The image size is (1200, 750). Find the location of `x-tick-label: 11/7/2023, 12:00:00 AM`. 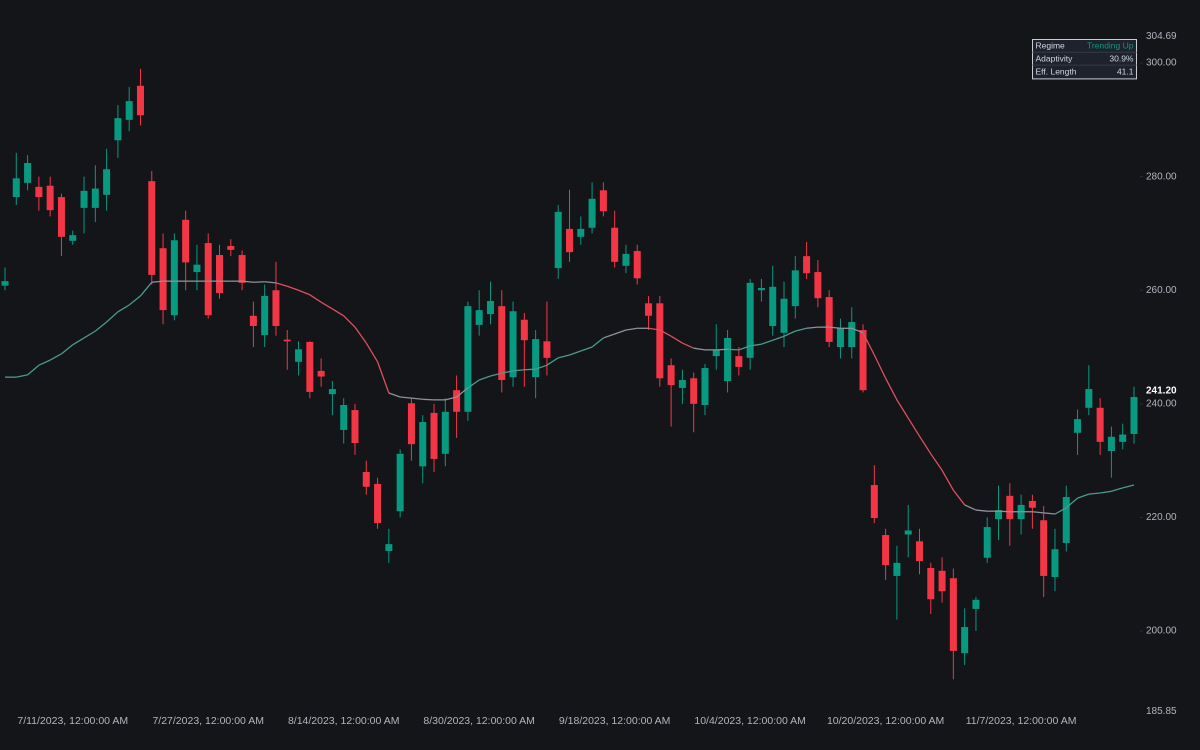

x-tick-label: 11/7/2023, 12:00:00 AM is located at coordinates (1021, 721).